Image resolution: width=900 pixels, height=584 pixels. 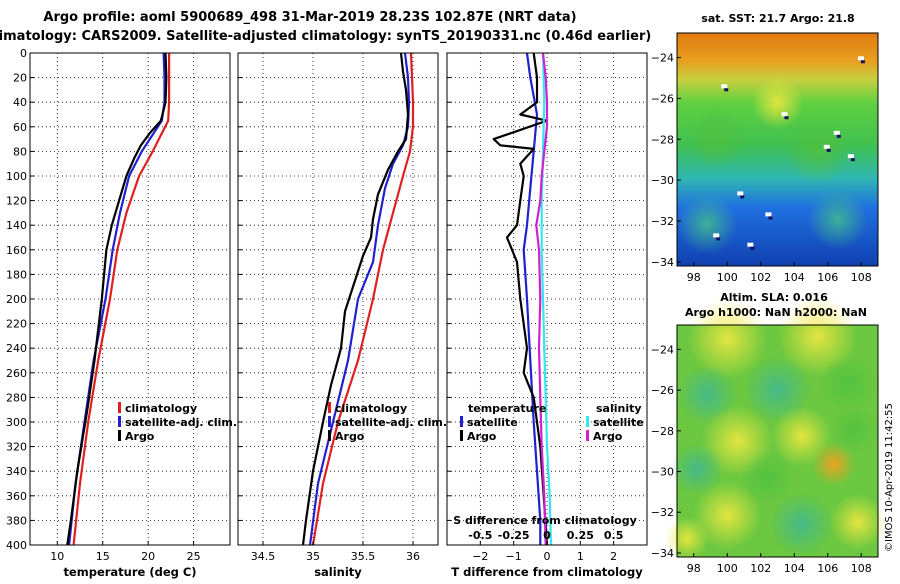 What do you see at coordinates (350, 436) in the screenshot?
I see `legend-label-argo: Argo` at bounding box center [350, 436].